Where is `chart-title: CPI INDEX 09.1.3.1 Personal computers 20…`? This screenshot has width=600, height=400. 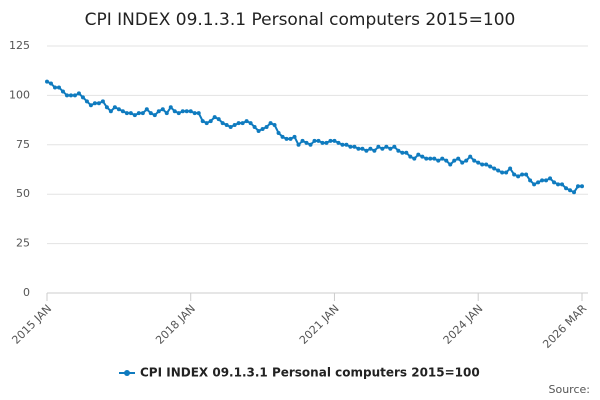
chart-title: CPI INDEX 09.1.3.1 Personal computers 20… is located at coordinates (300, 20).